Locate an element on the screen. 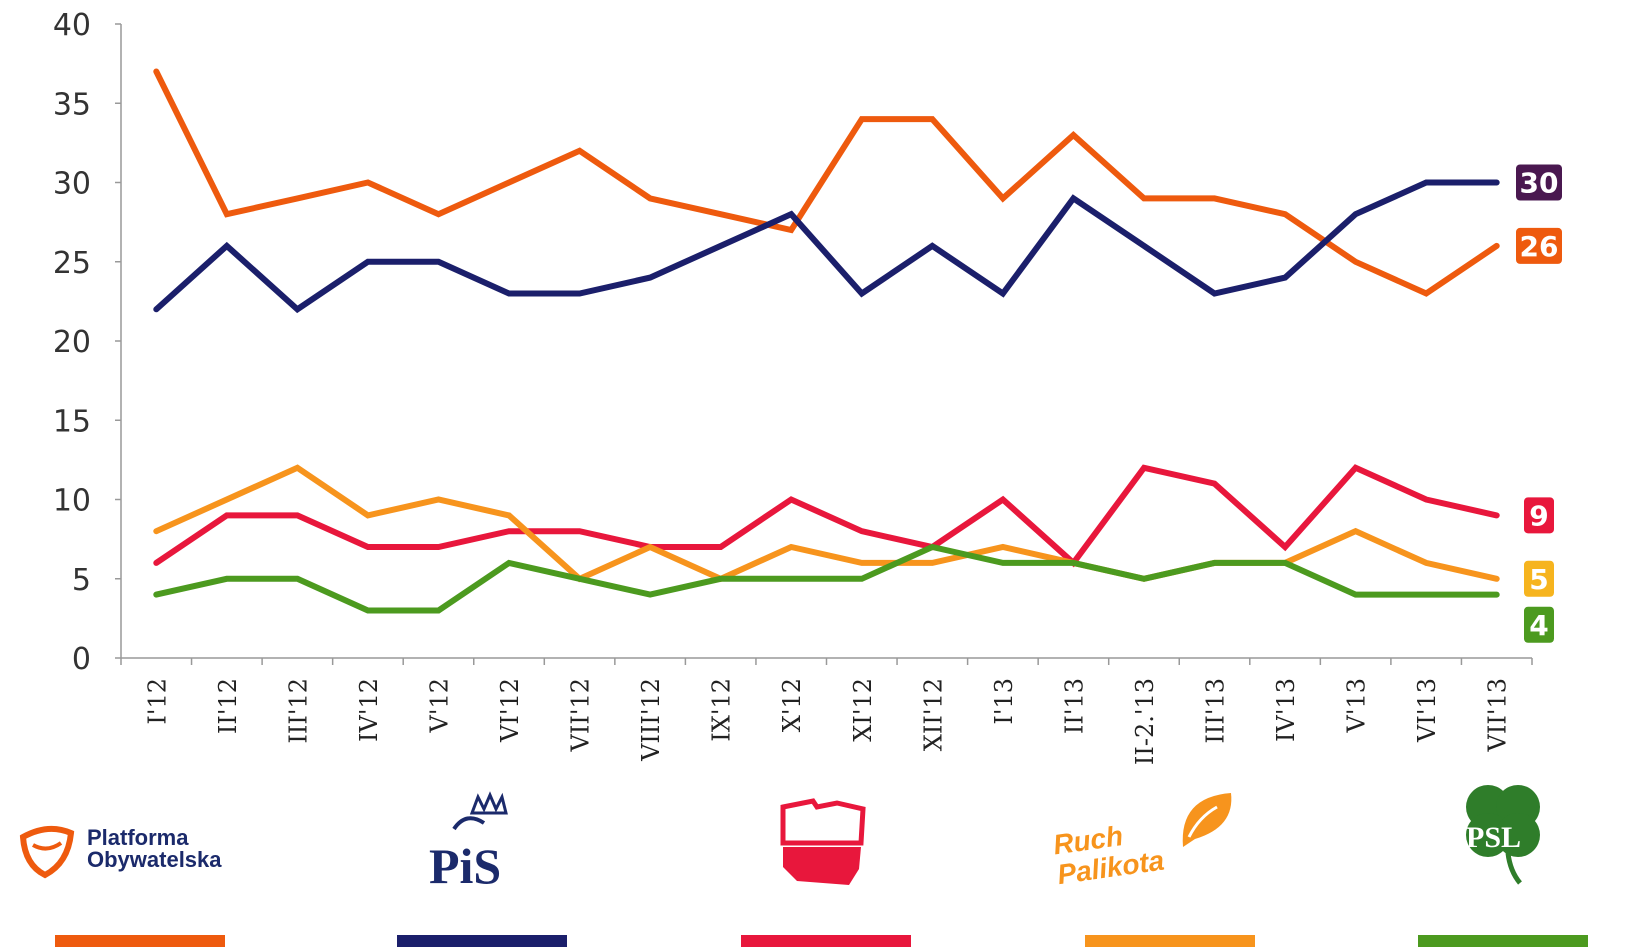  x-tick-label: XI'12 is located at coordinates (863, 710).